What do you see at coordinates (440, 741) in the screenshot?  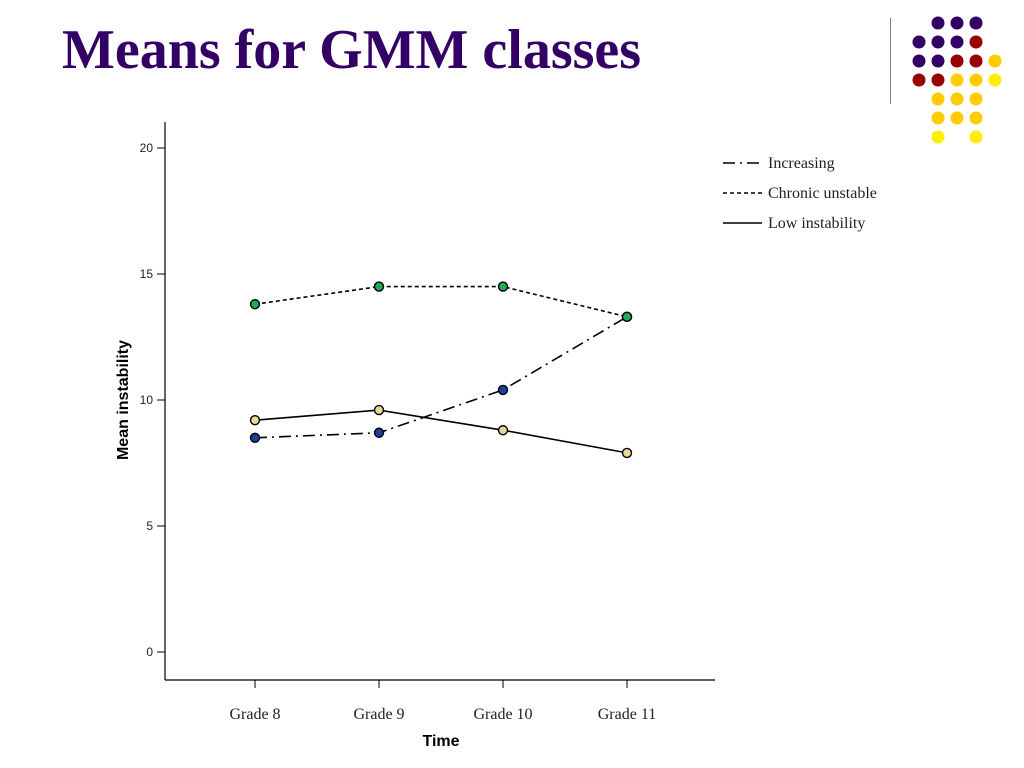 I see `x-axis-title: Time` at bounding box center [440, 741].